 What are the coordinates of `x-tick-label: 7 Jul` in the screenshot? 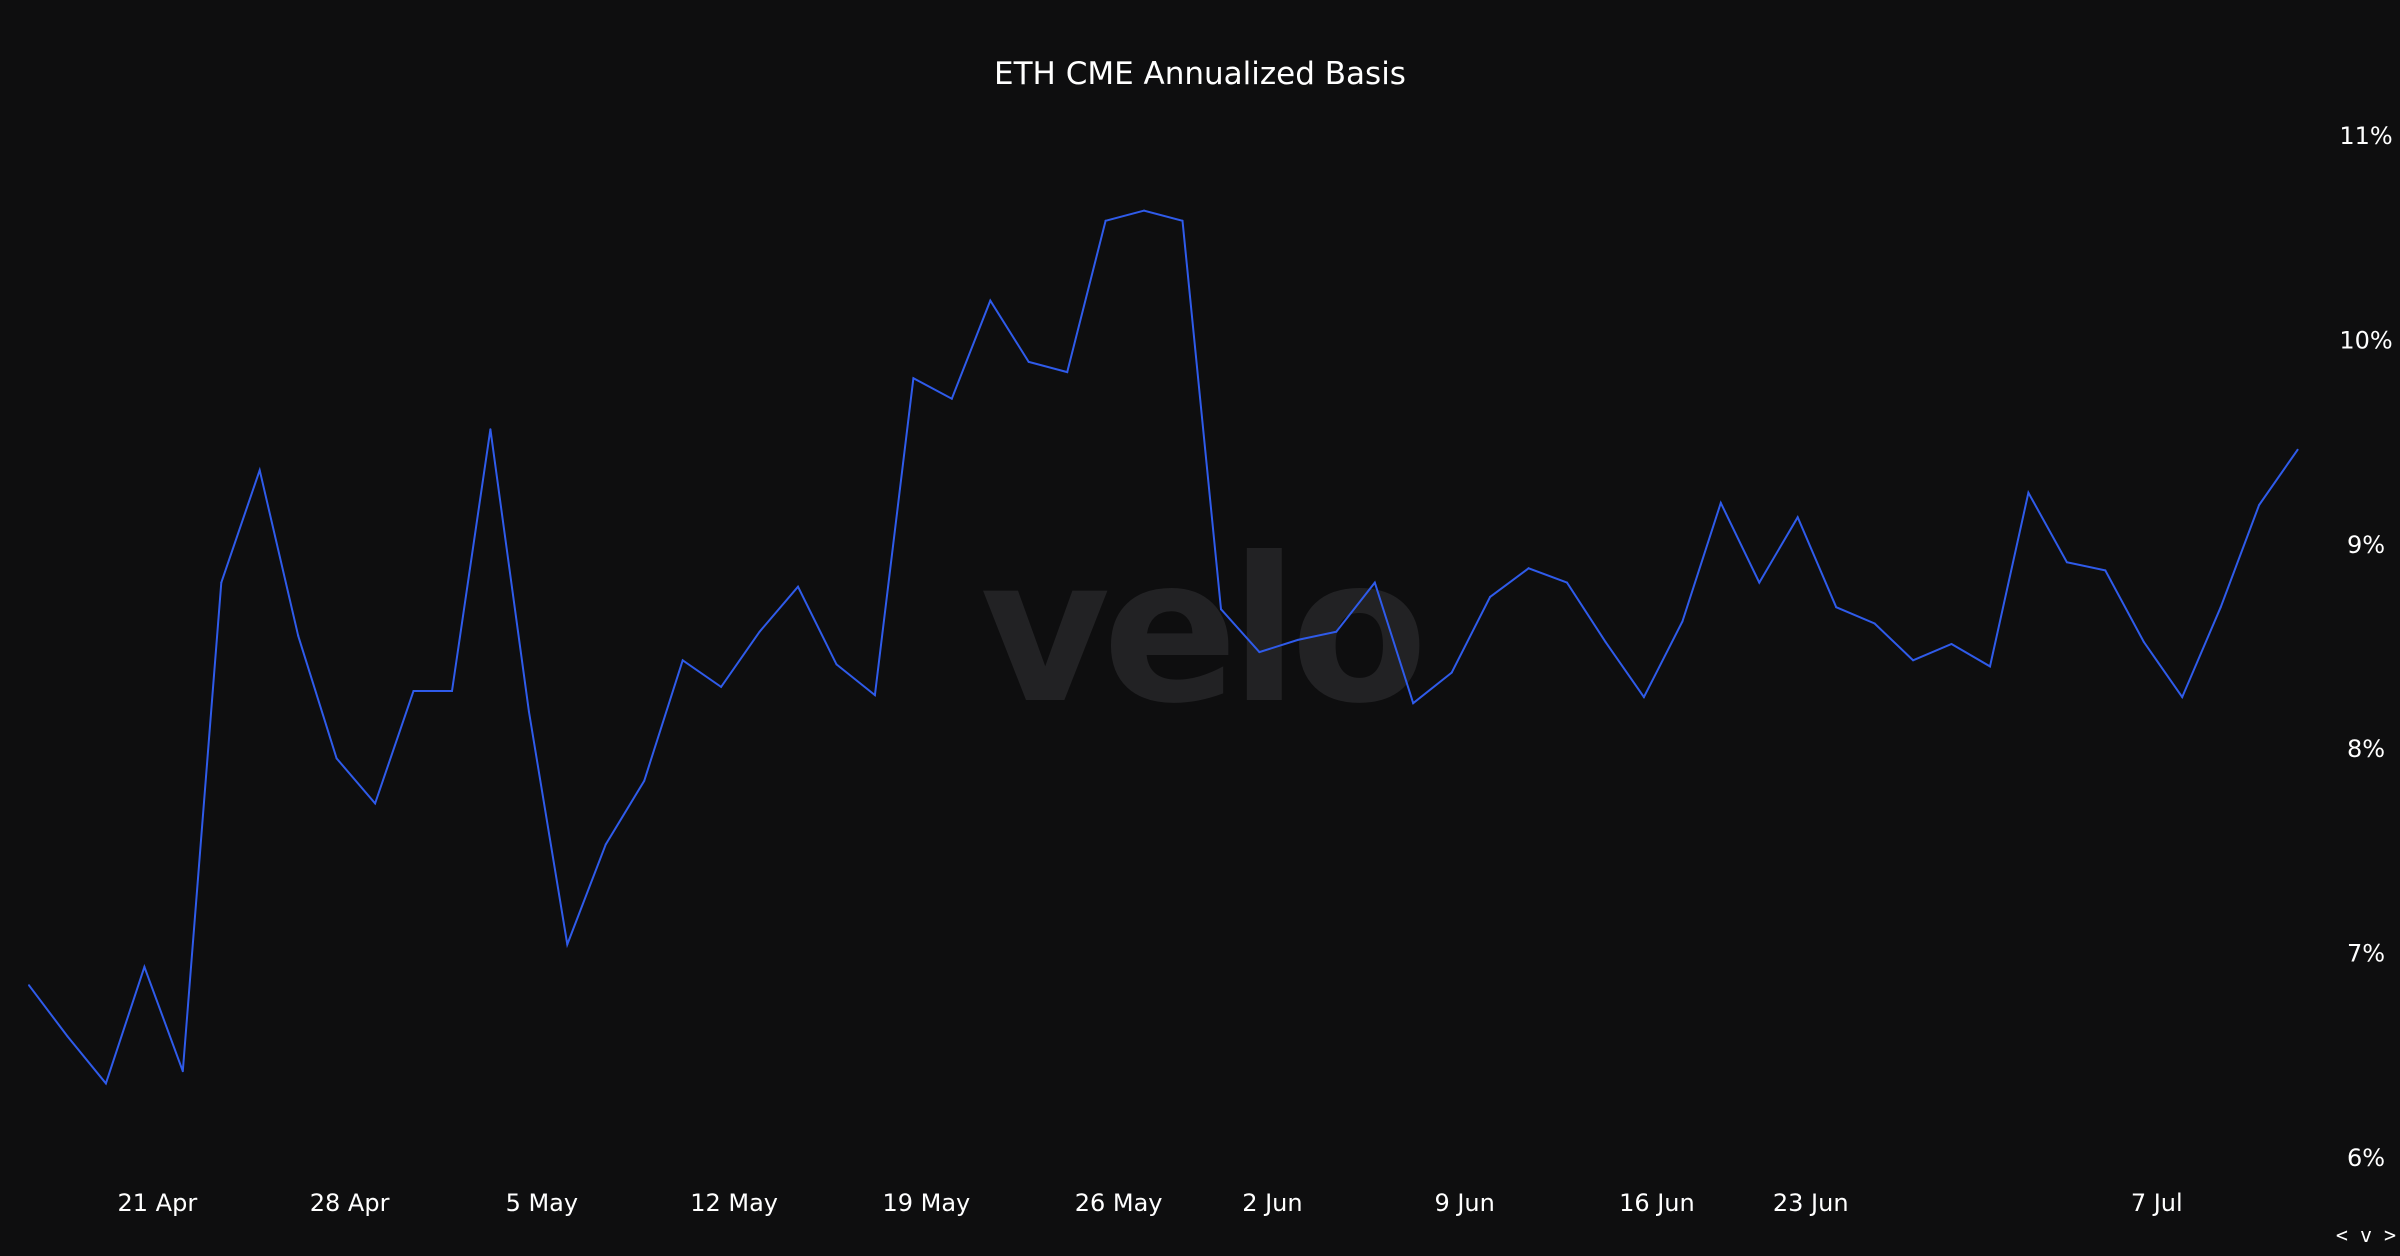 It's located at (2157, 1203).